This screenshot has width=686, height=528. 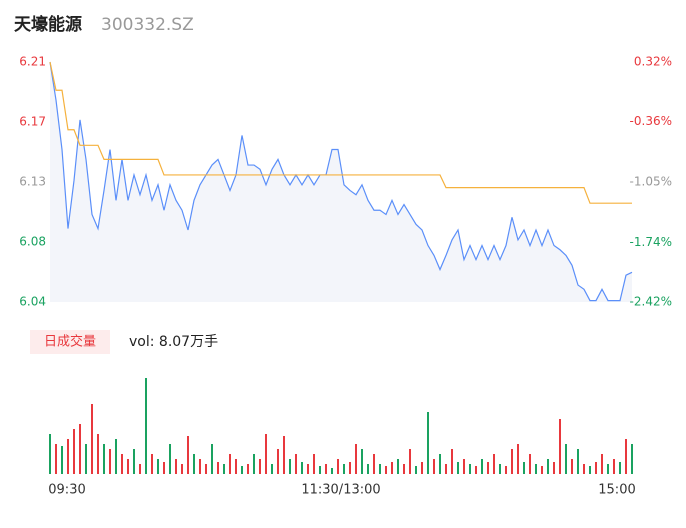 What do you see at coordinates (651, 302) in the screenshot?
I see `y2-tick-label: -2.42%` at bounding box center [651, 302].